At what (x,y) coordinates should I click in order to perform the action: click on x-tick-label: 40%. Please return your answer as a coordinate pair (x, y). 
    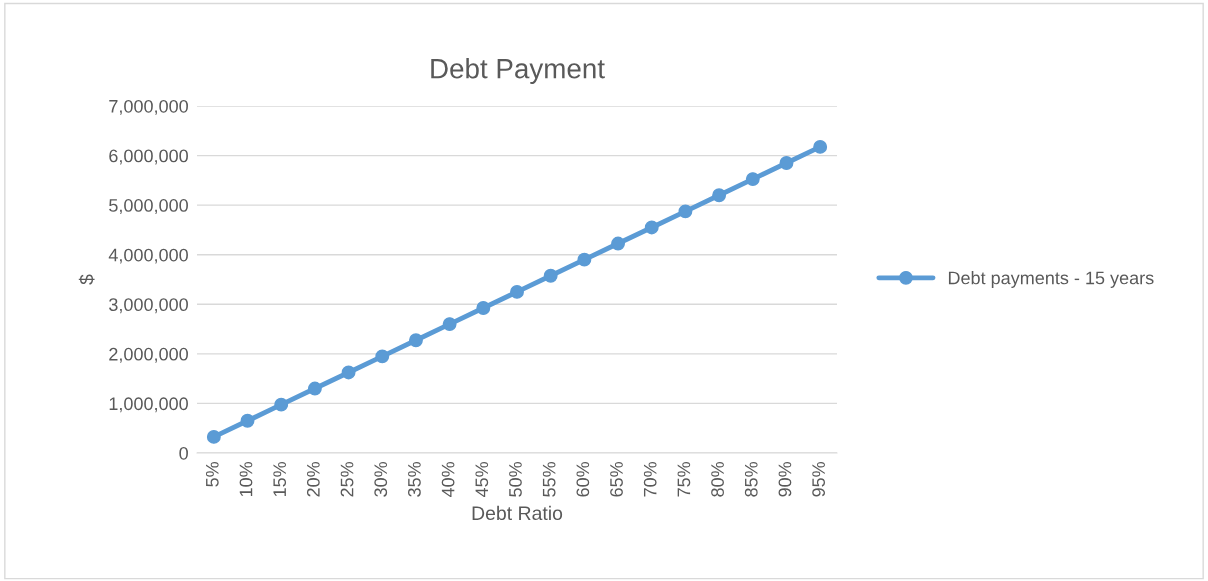
    Looking at the image, I should click on (448, 479).